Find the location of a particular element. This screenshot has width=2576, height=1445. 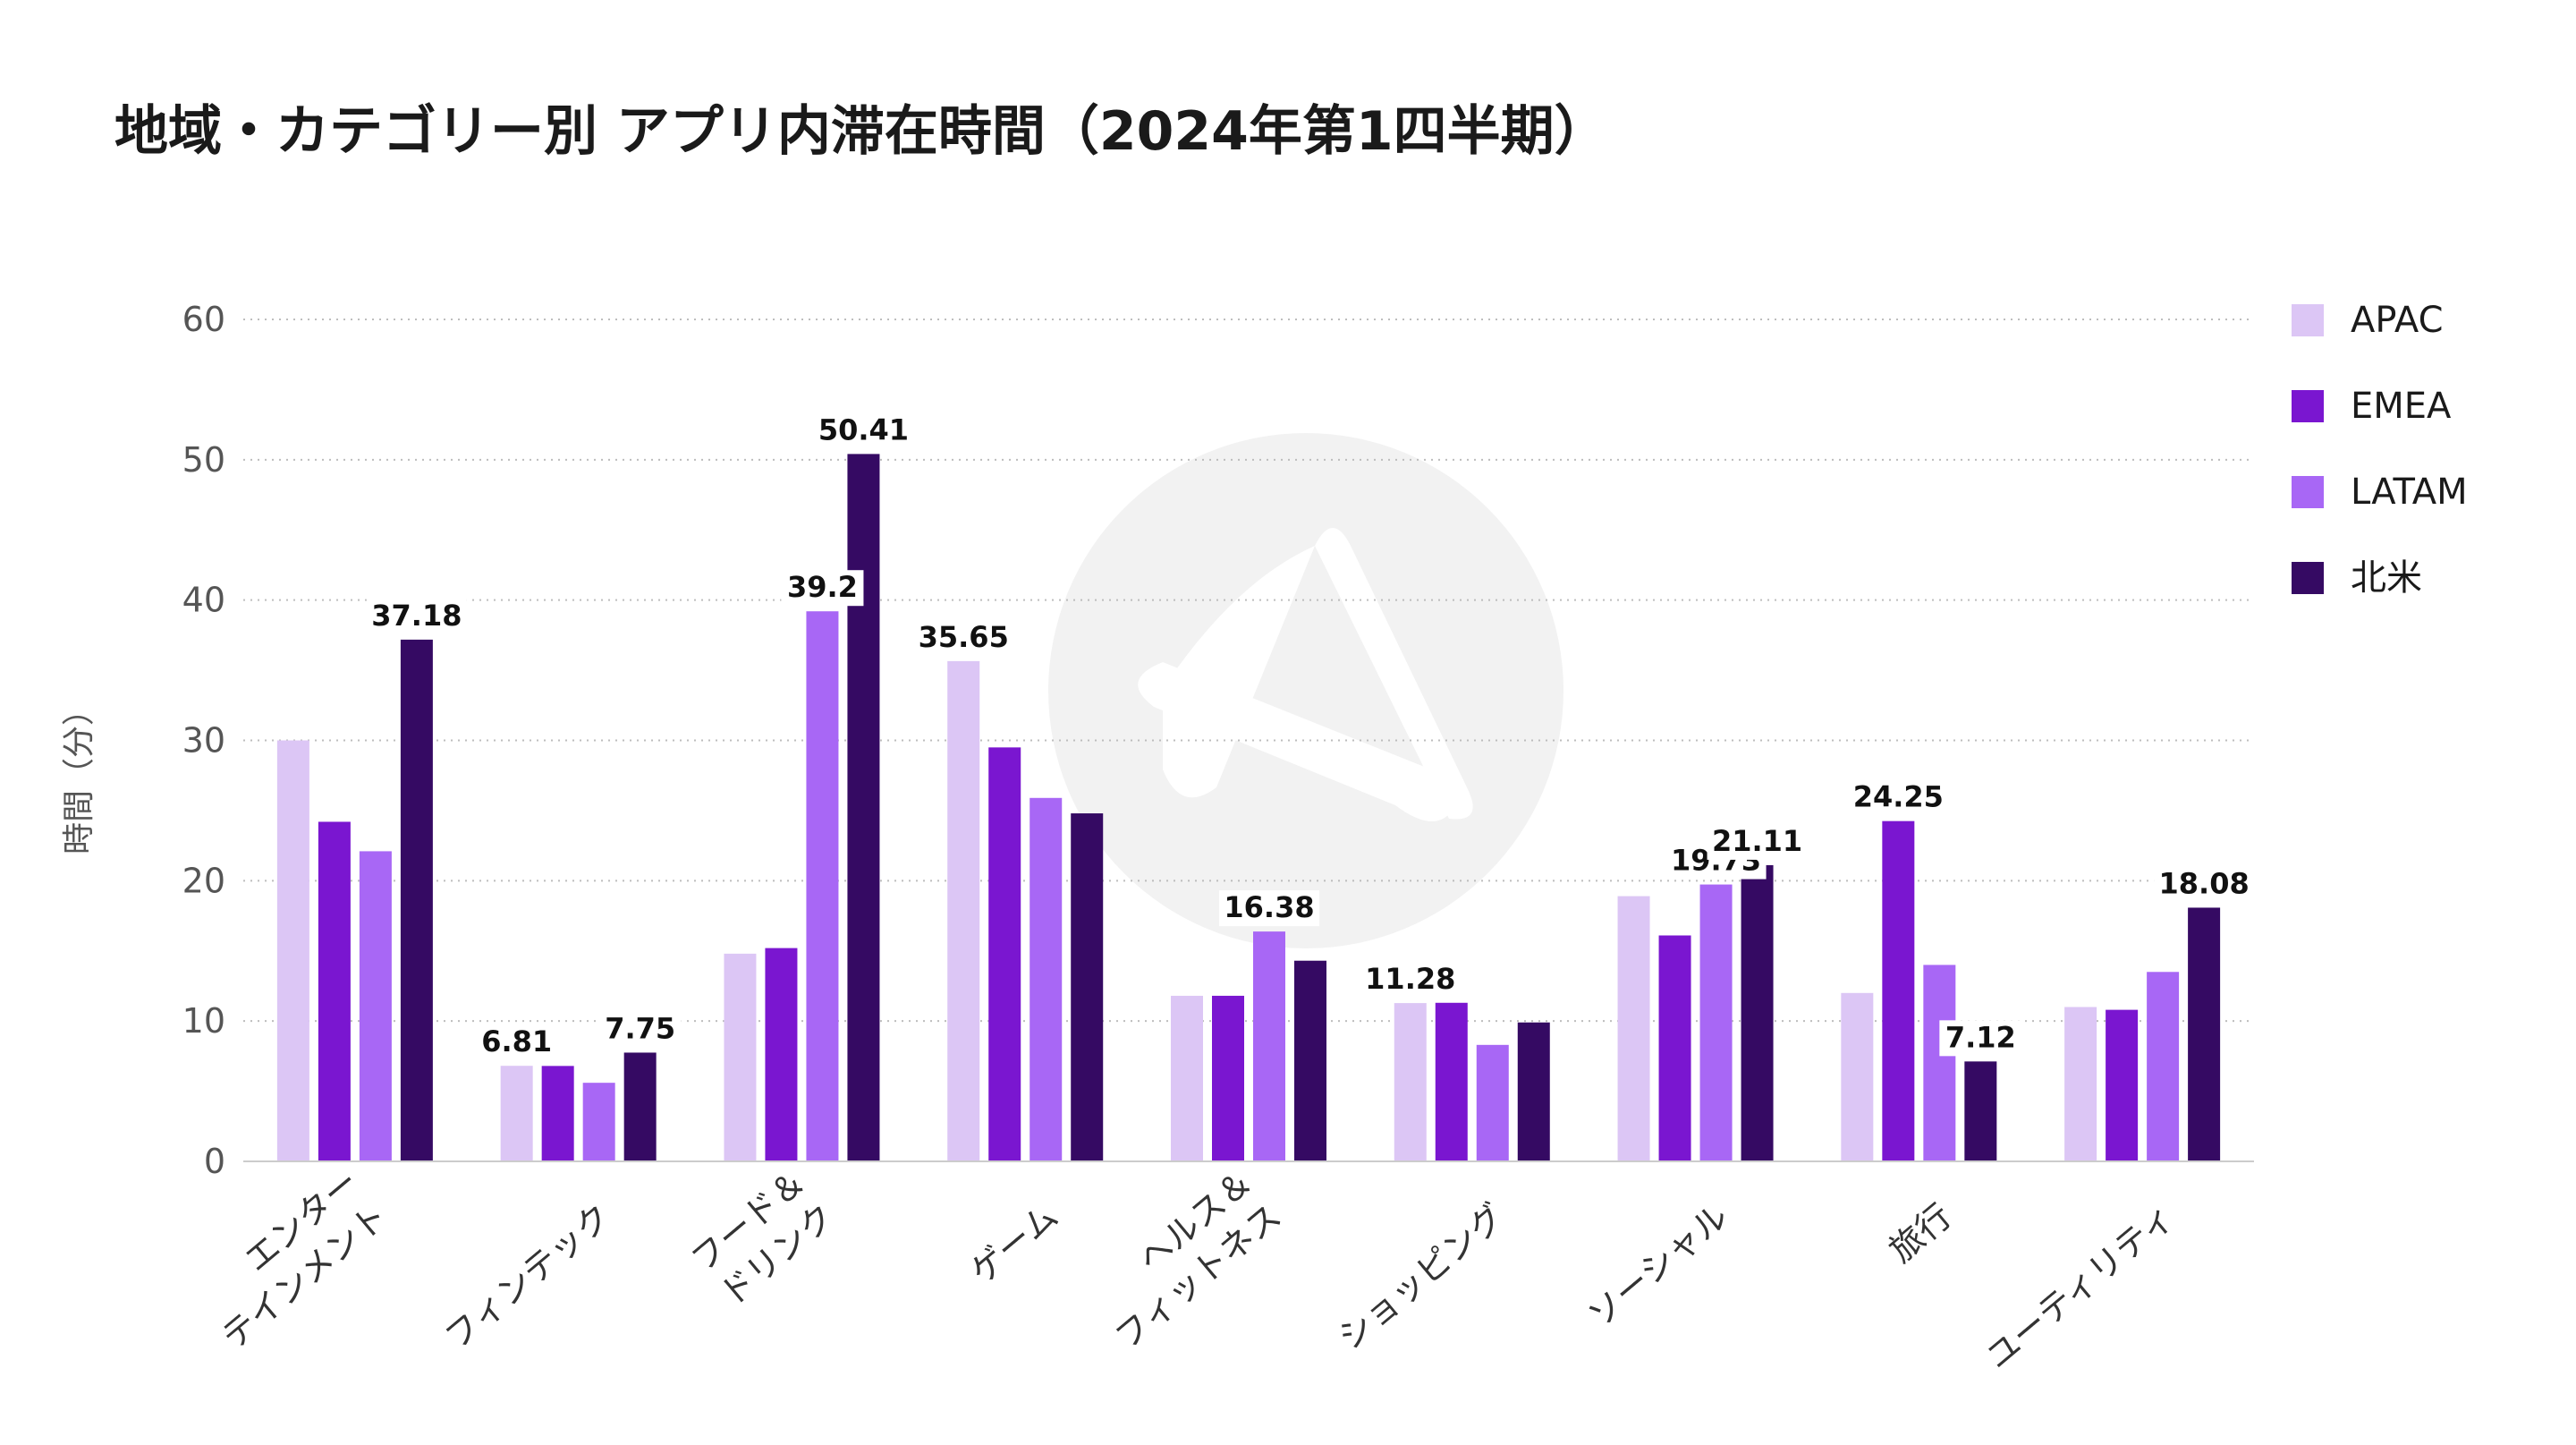

bar-北米-1 is located at coordinates (640, 1106).